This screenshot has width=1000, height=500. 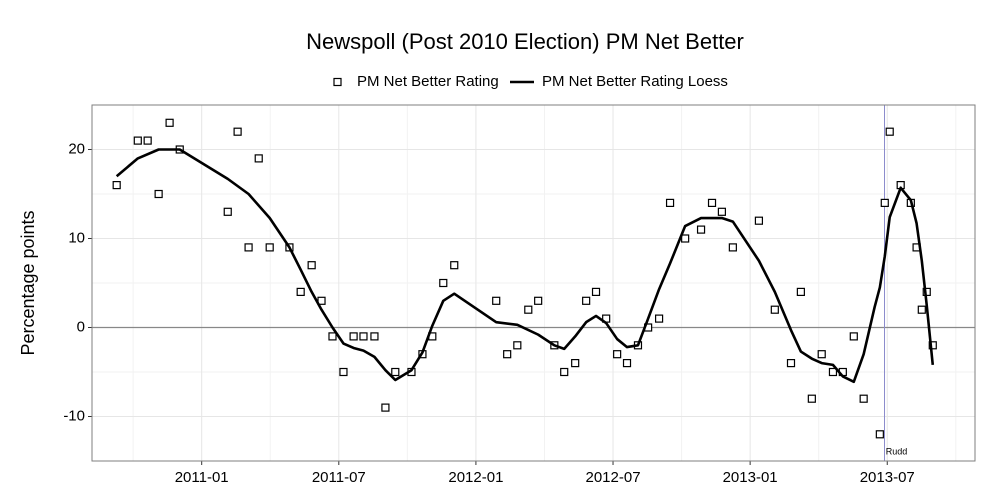 What do you see at coordinates (74, 415) in the screenshot?
I see `y-tick-label: -10` at bounding box center [74, 415].